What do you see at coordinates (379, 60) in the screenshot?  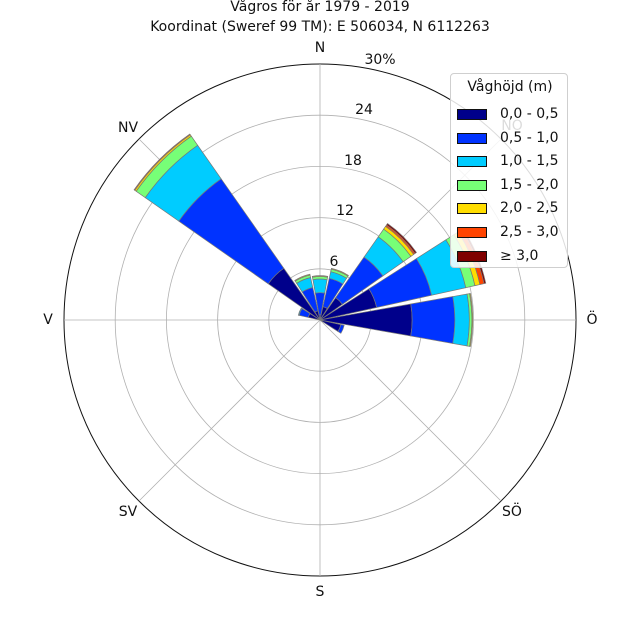 I see `radial-tick-label: 30%` at bounding box center [379, 60].